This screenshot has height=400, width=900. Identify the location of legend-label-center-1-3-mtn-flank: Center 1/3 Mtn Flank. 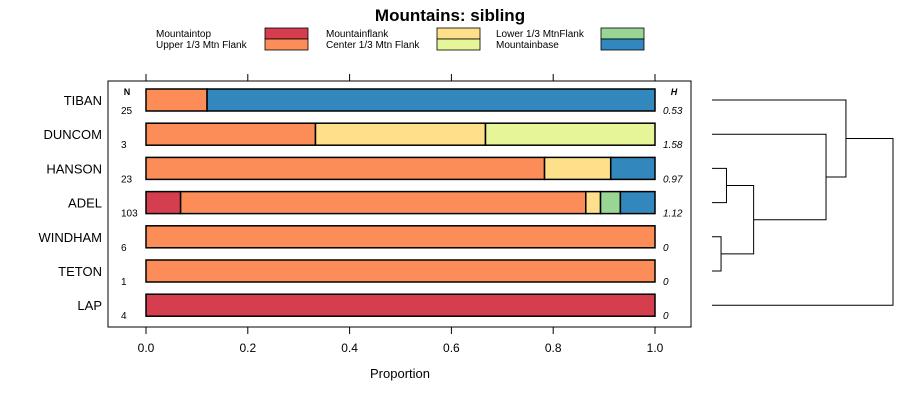
(373, 45).